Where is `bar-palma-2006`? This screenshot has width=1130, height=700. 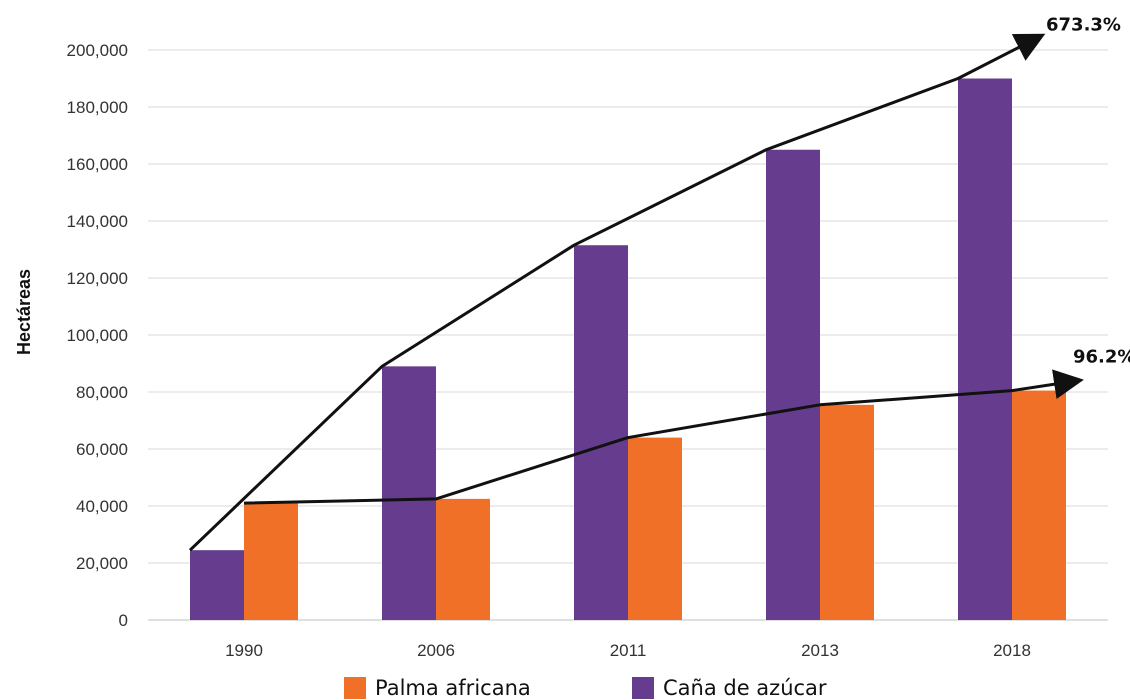 bar-palma-2006 is located at coordinates (463, 559).